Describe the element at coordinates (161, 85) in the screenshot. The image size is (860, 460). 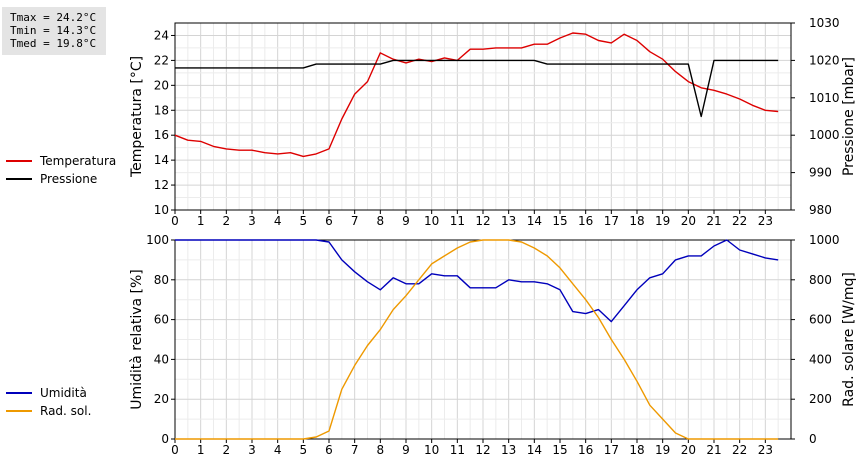
I see `chart1-ytick-left-label: 20` at that location.